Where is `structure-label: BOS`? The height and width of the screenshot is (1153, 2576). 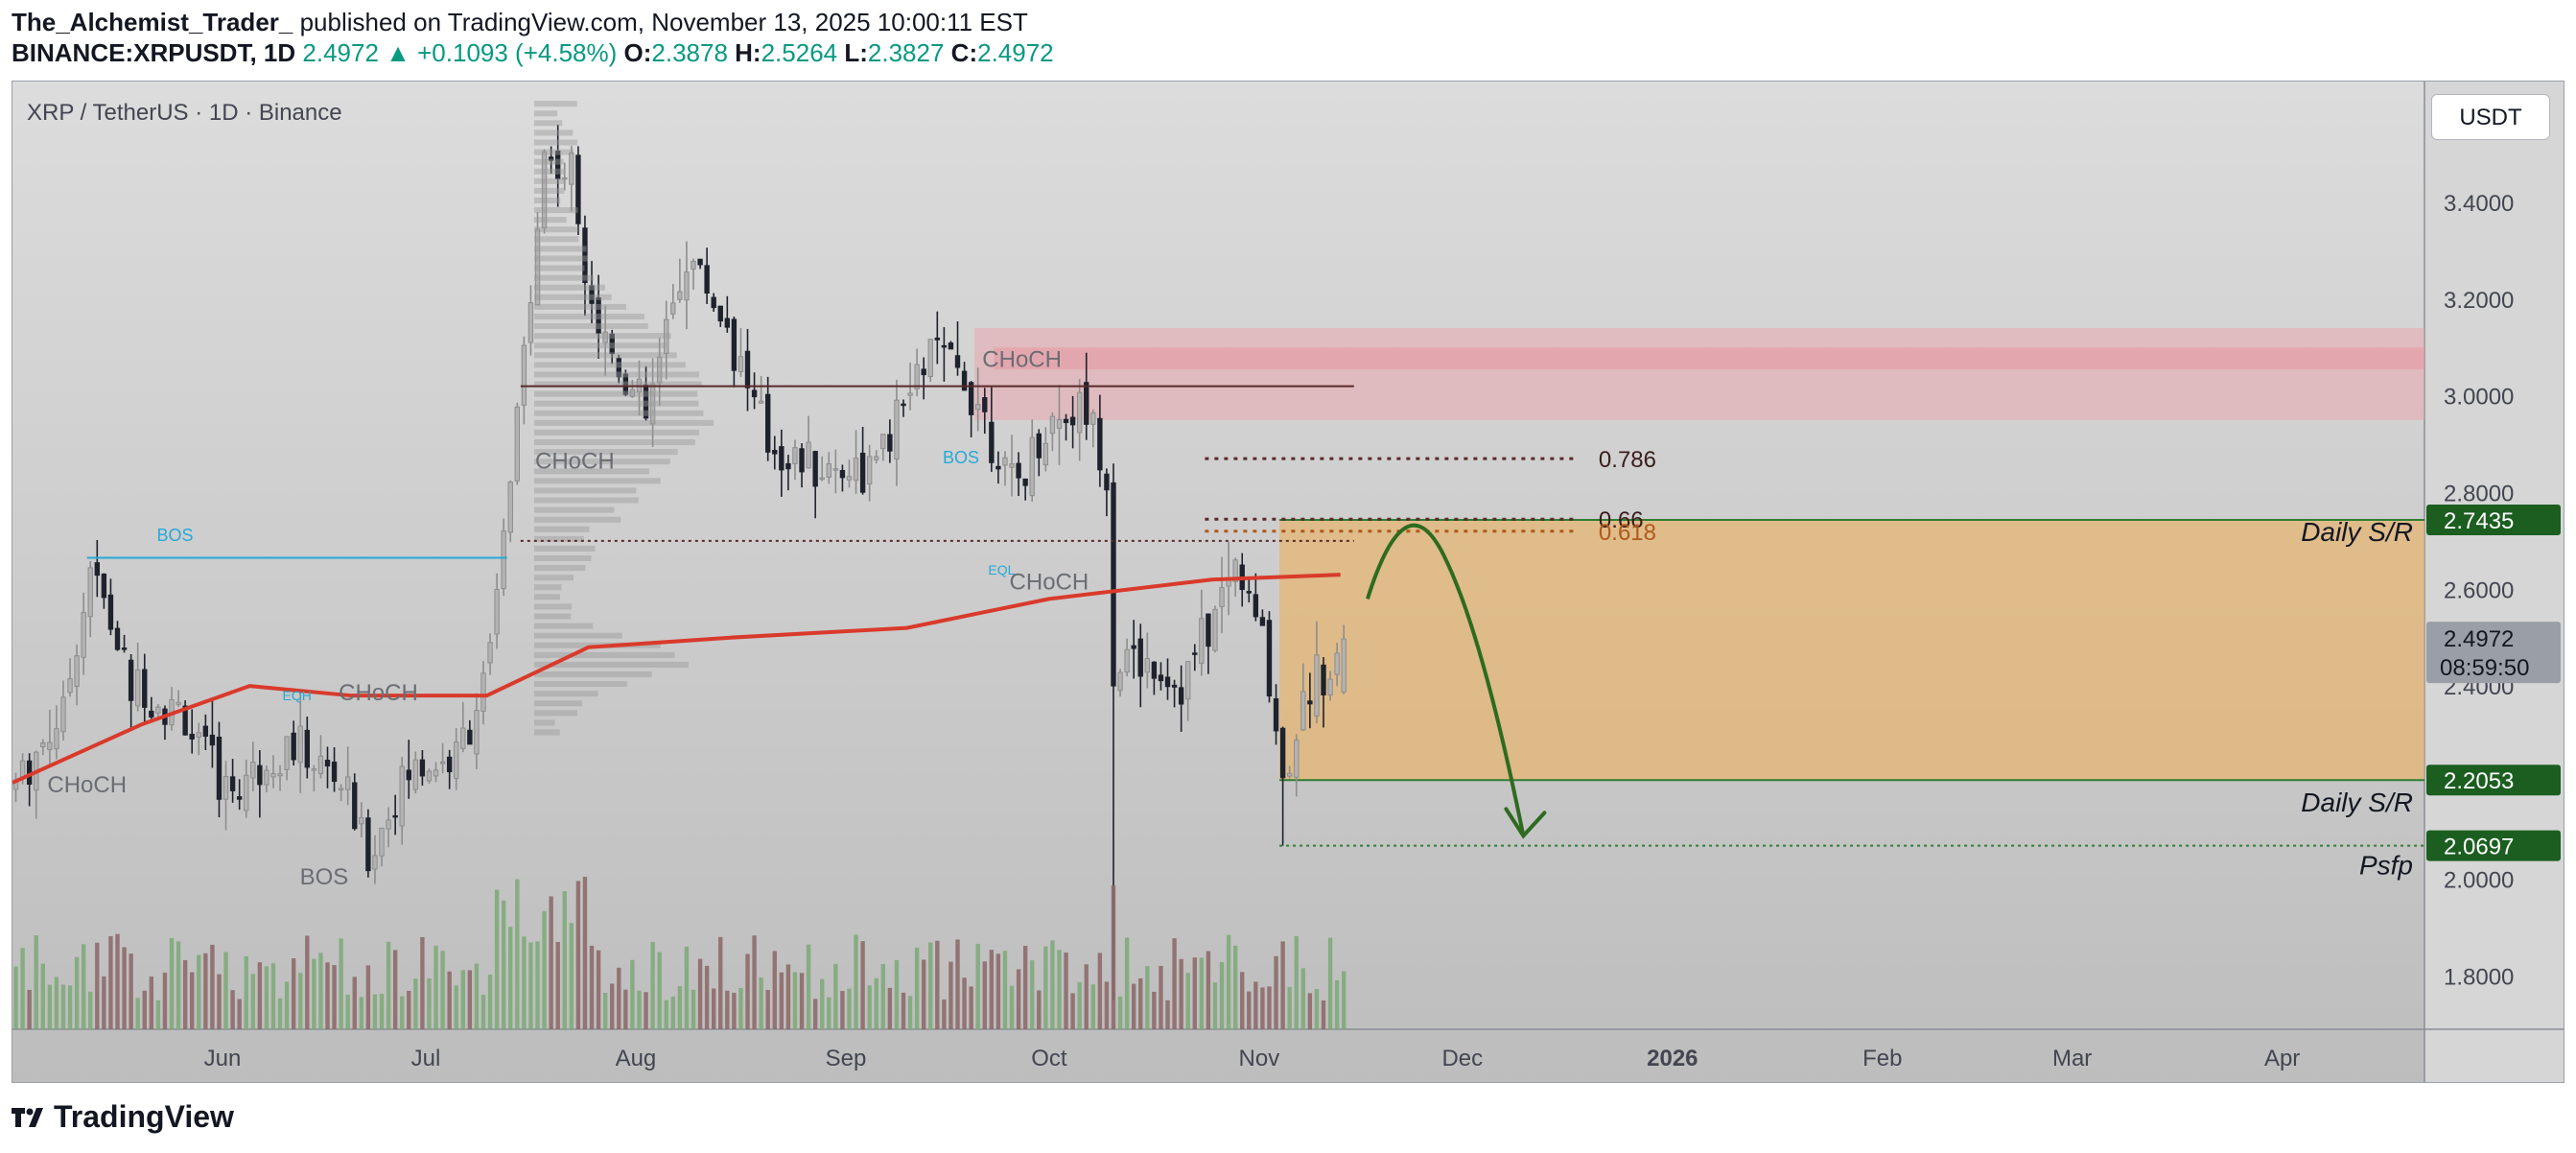 structure-label: BOS is located at coordinates (324, 877).